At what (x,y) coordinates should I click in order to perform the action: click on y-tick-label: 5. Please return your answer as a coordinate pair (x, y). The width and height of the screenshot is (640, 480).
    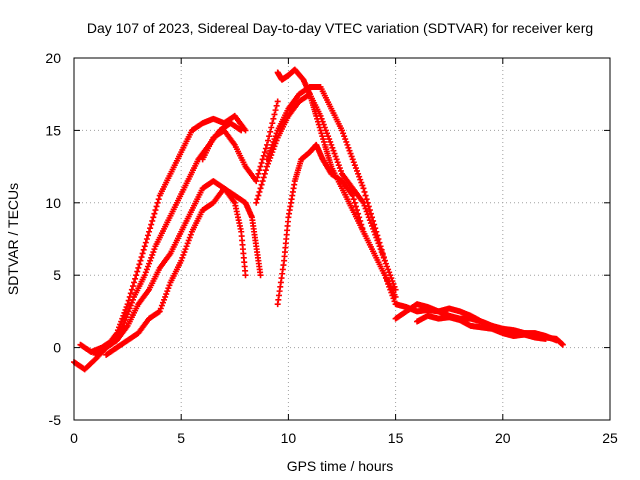
    Looking at the image, I should click on (57, 275).